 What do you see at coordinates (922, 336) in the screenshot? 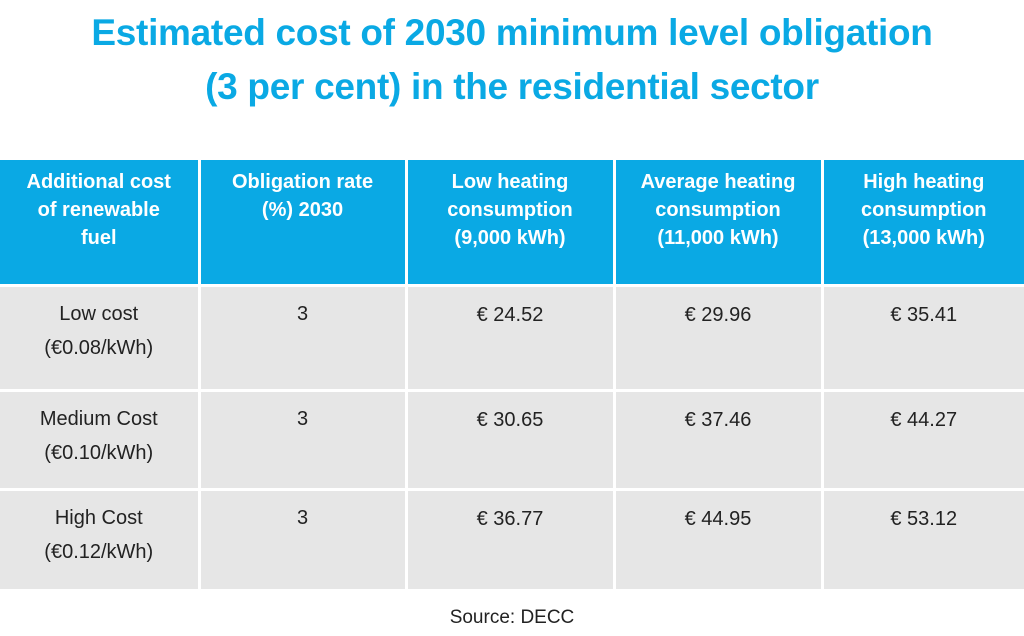
I see `row-high-heating-cost: € 35.41` at bounding box center [922, 336].